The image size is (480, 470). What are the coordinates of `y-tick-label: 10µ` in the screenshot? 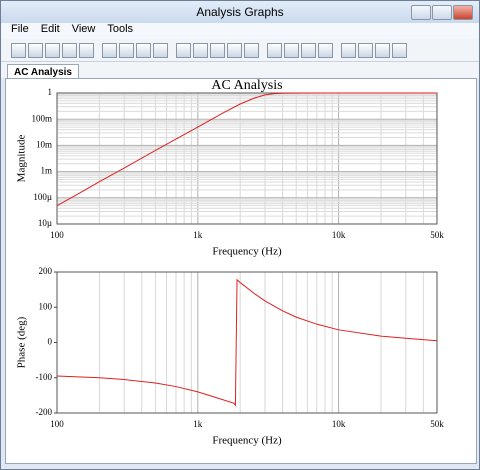 It's located at (45, 223).